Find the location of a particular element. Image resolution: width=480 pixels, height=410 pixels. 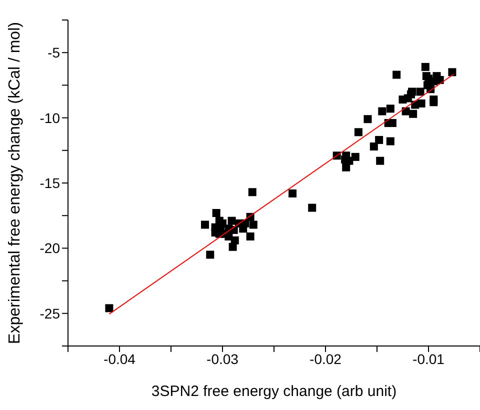

y-tick-label: -10 is located at coordinates (50, 118).